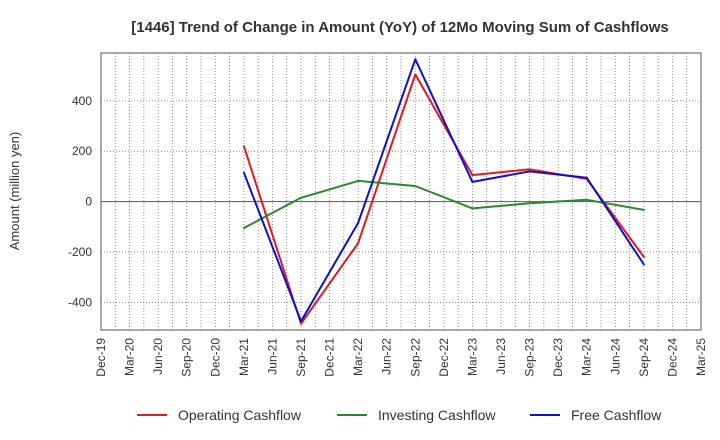 This screenshot has height=440, width=720. Describe the element at coordinates (472, 357) in the screenshot. I see `x-tick-label: Mar-23` at that location.